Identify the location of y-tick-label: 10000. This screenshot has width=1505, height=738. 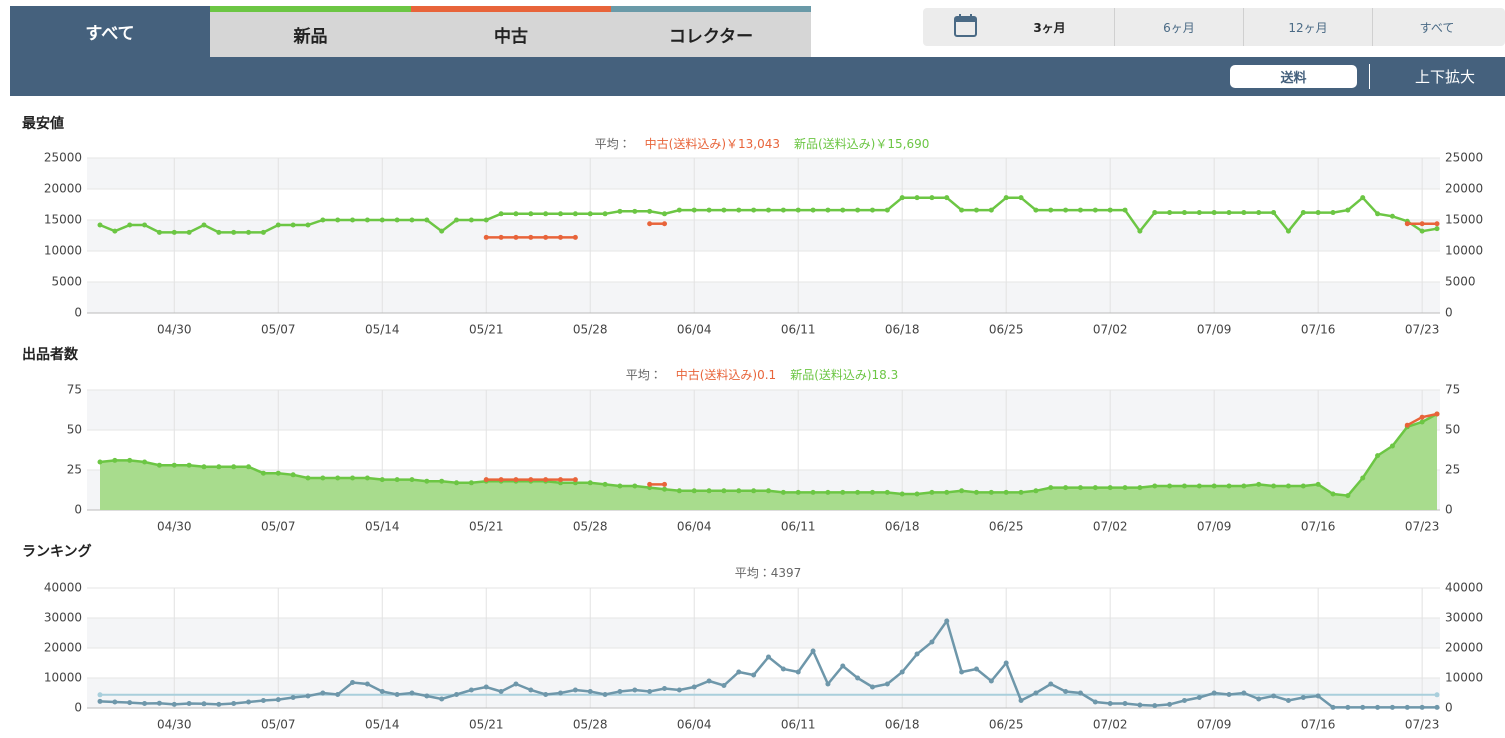
(63, 678).